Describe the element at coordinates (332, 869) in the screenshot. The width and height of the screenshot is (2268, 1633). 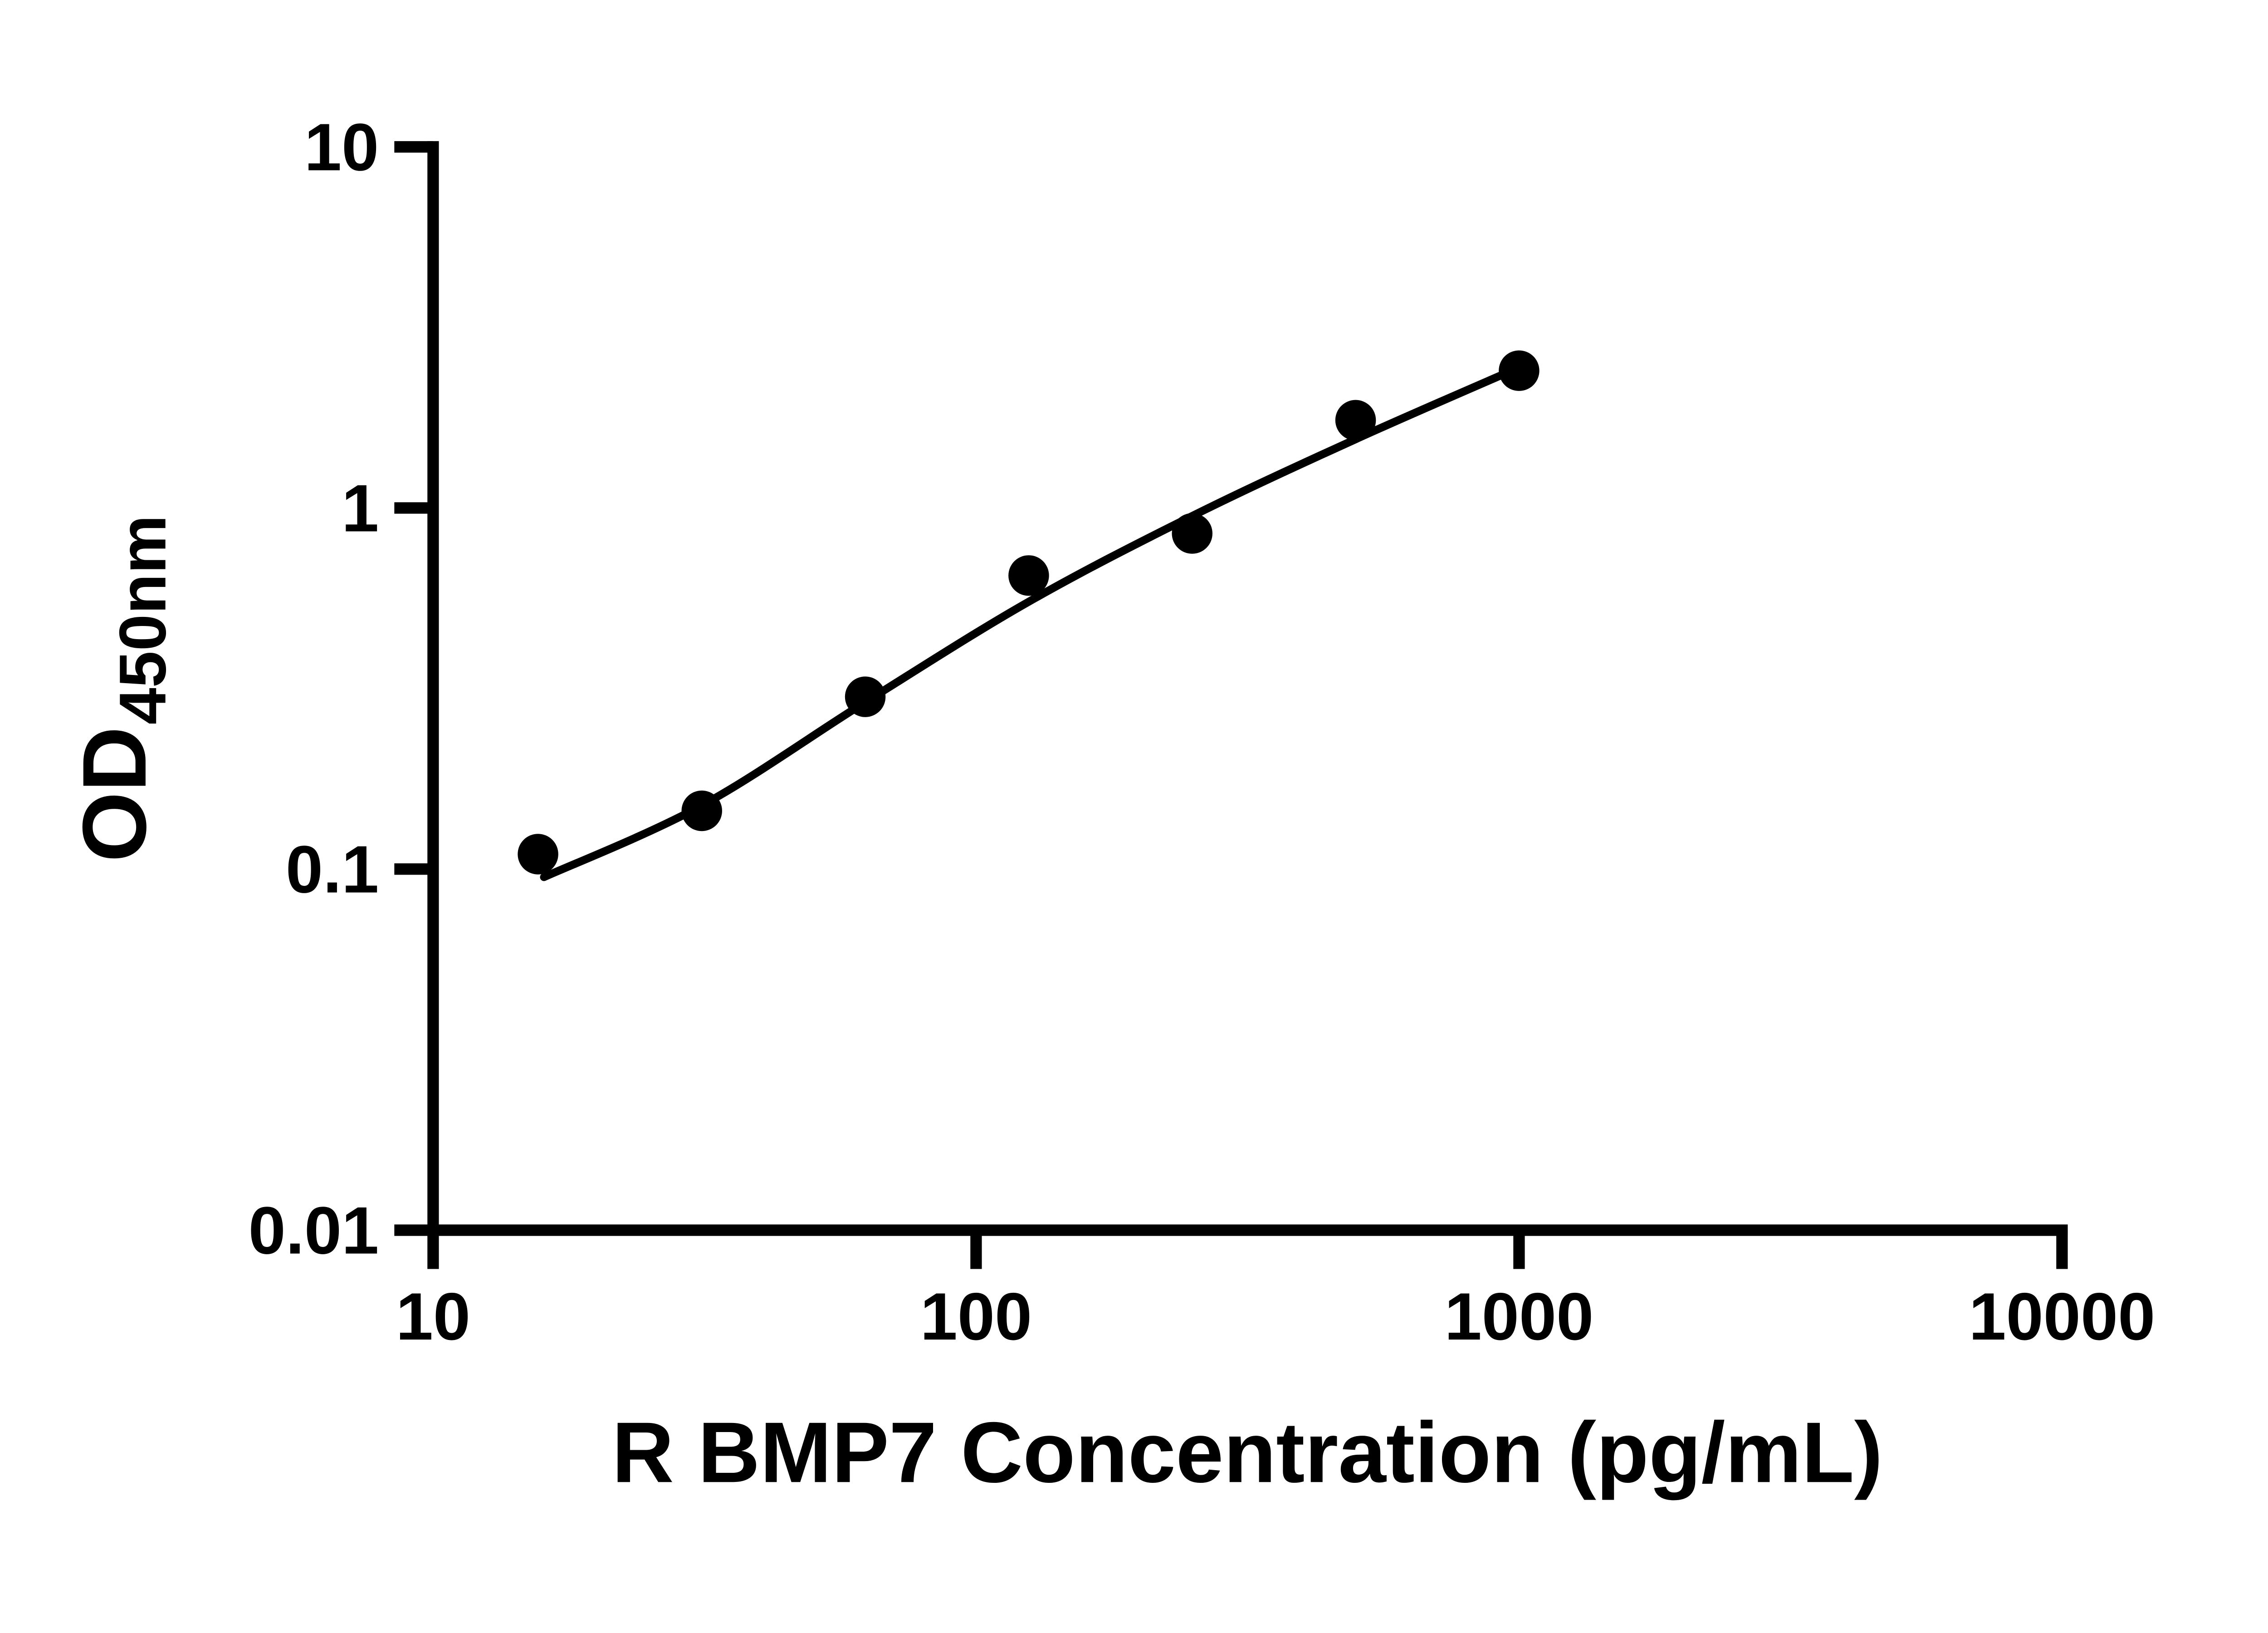
I see `y-tick-label: 0.1` at that location.